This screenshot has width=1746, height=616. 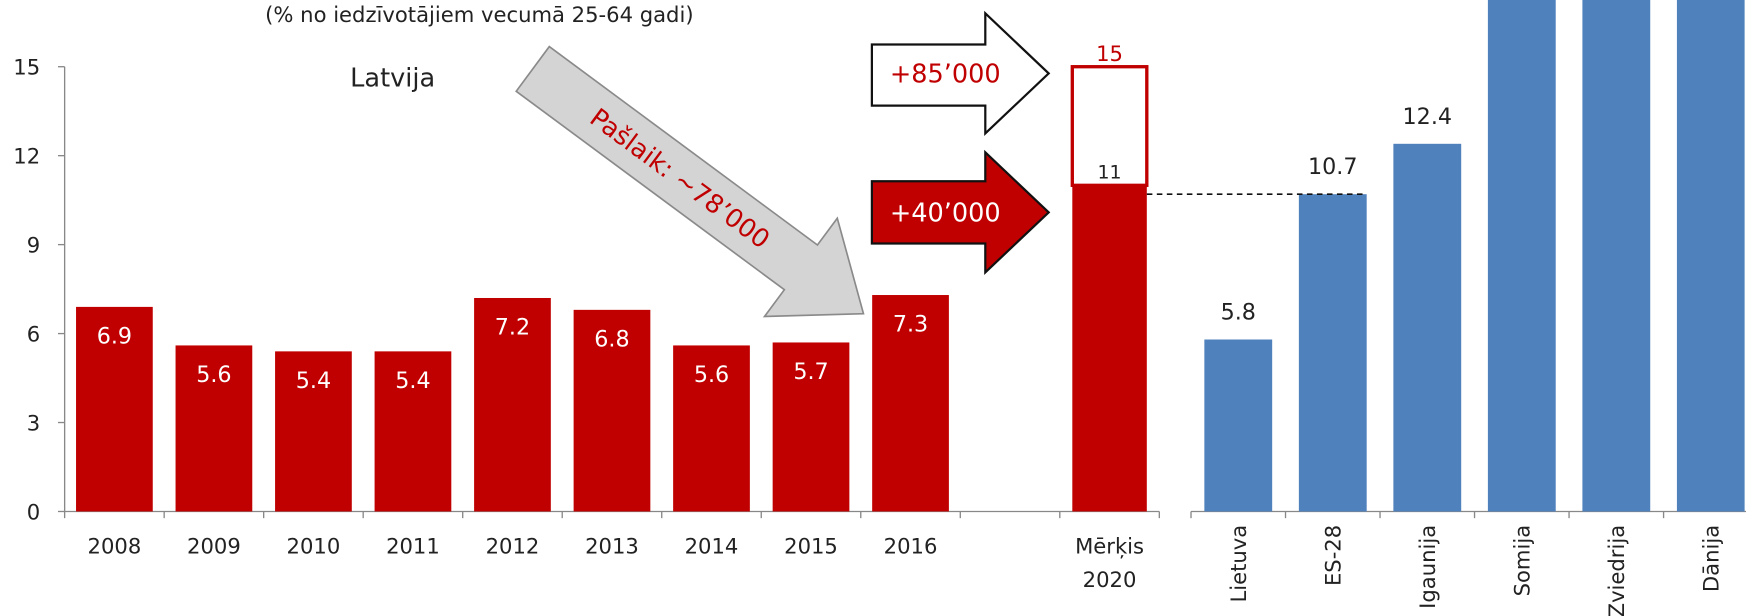 What do you see at coordinates (1238, 564) in the screenshot?
I see `x-tick-label: Lietuva` at bounding box center [1238, 564].